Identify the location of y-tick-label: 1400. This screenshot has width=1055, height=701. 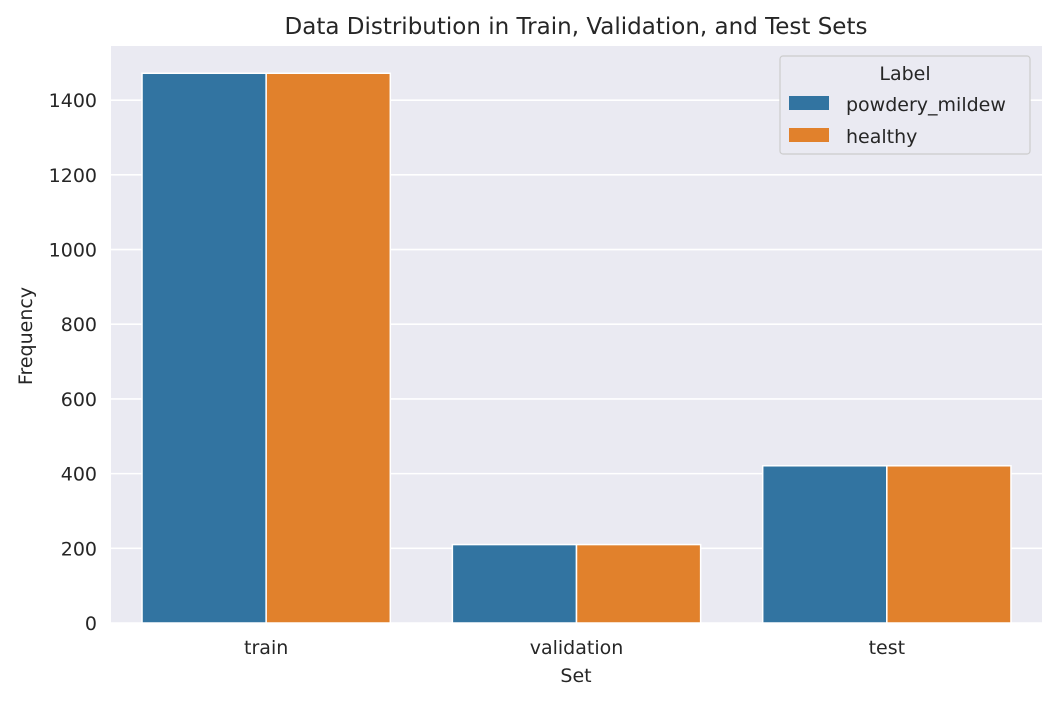
(73, 101).